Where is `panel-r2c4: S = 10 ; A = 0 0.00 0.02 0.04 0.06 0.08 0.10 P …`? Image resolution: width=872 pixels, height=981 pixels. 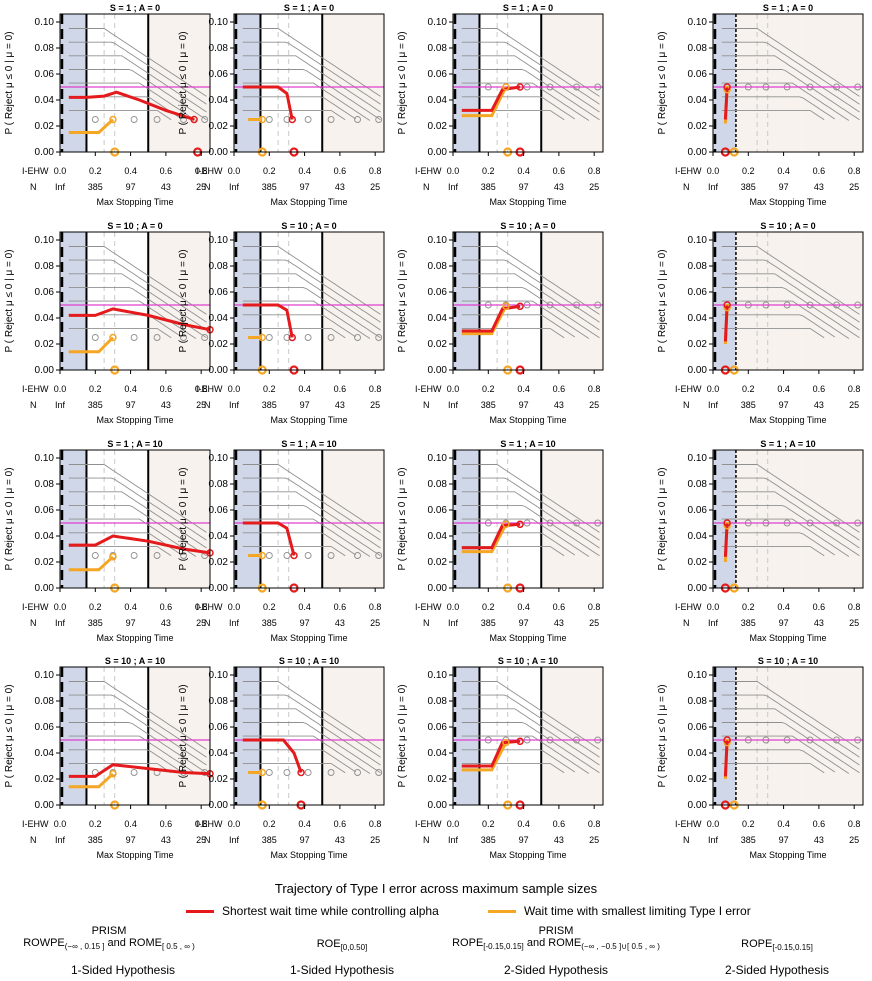 panel-r2c4: S = 10 ; A = 0 0.00 0.02 0.04 0.06 0.08 0.10 P … is located at coordinates (760, 323).